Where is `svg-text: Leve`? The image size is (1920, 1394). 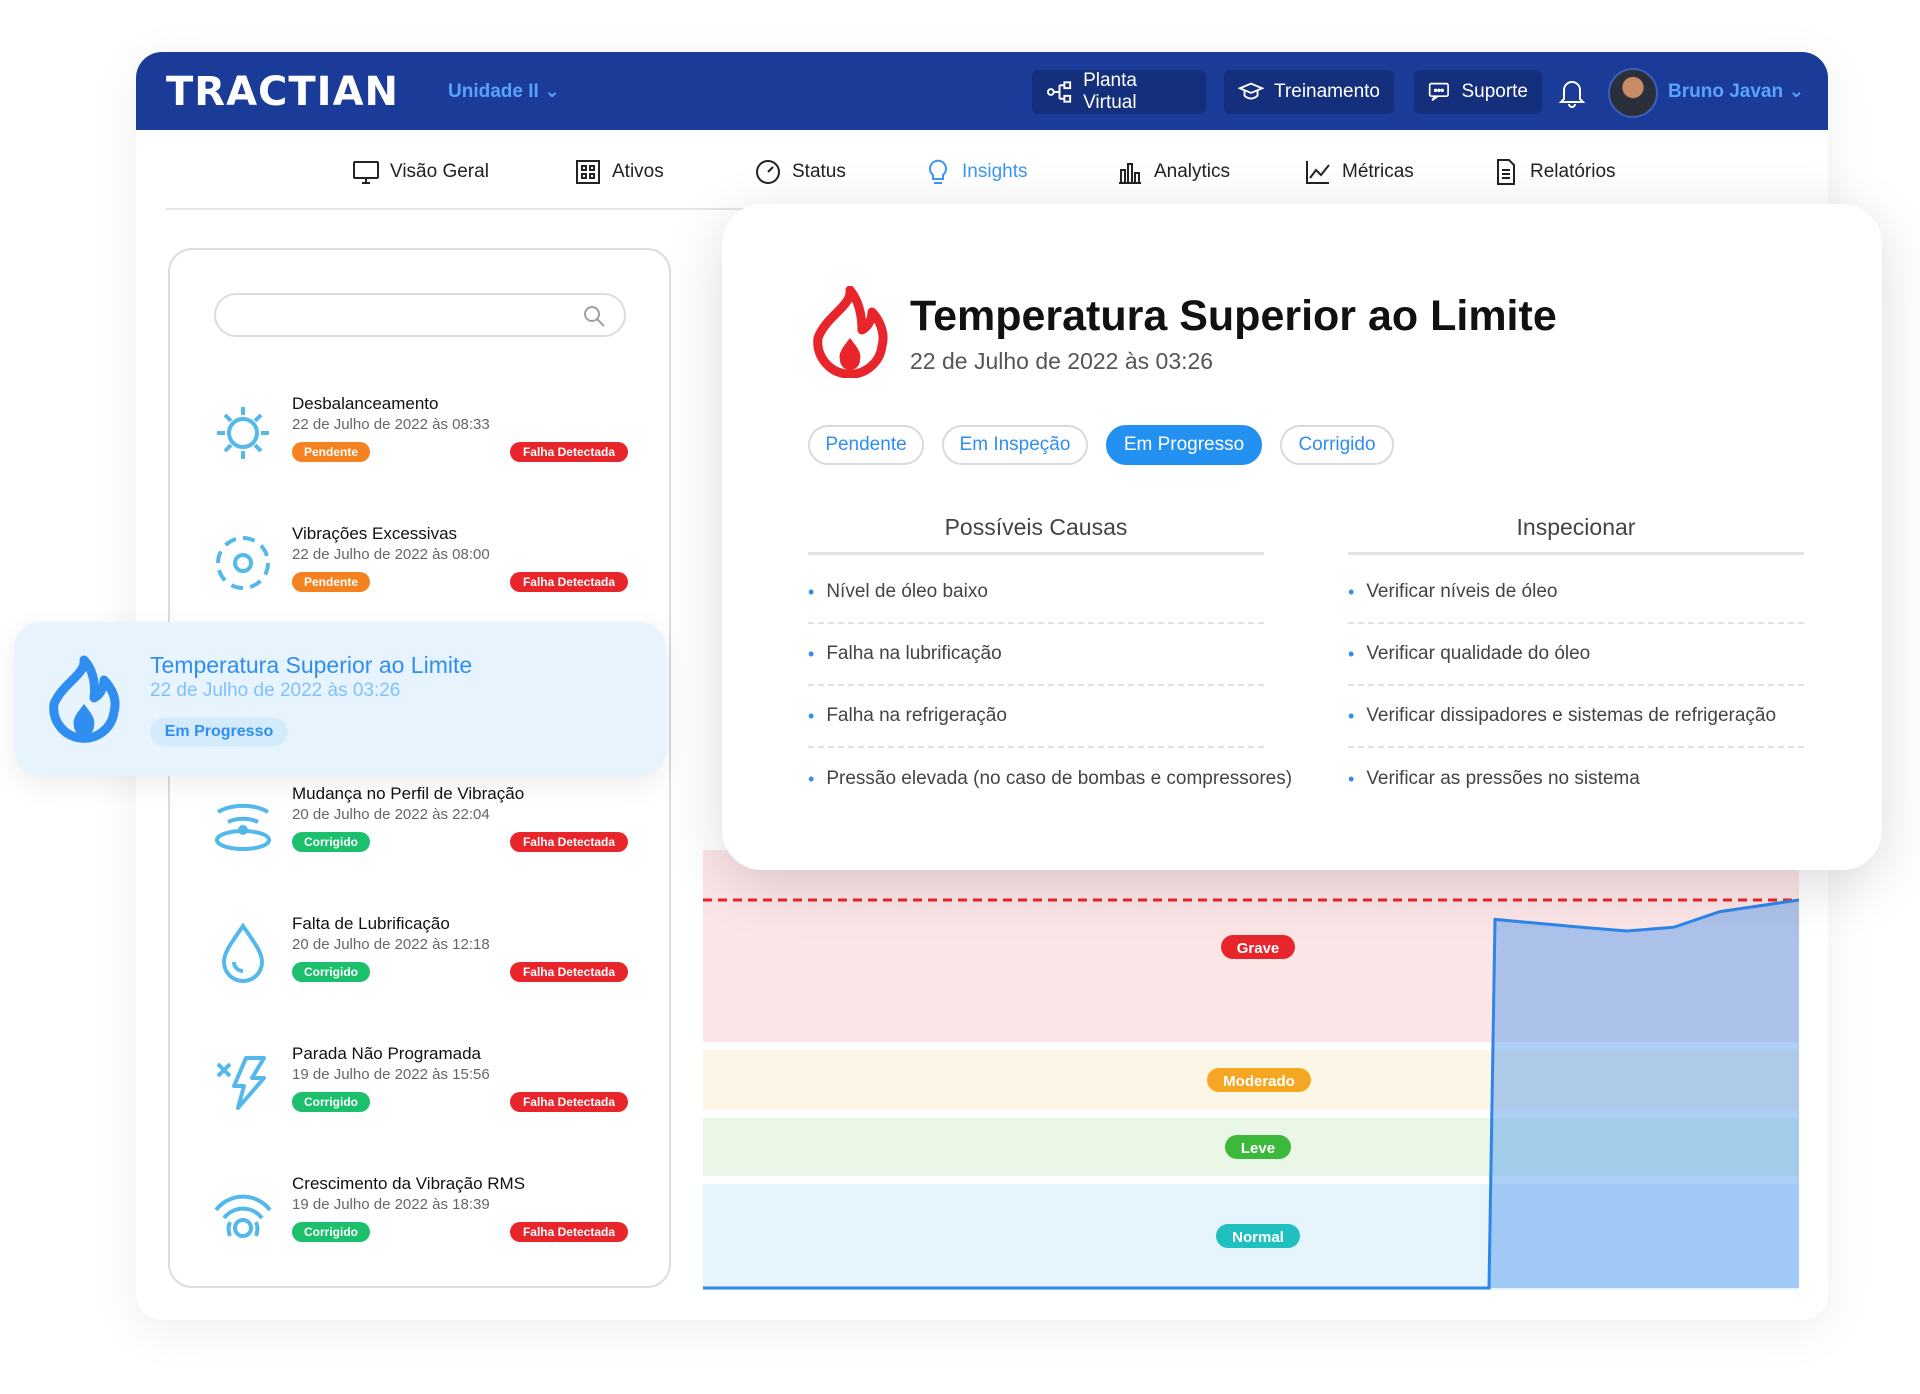
svg-text: Leve is located at coordinates (1258, 1148).